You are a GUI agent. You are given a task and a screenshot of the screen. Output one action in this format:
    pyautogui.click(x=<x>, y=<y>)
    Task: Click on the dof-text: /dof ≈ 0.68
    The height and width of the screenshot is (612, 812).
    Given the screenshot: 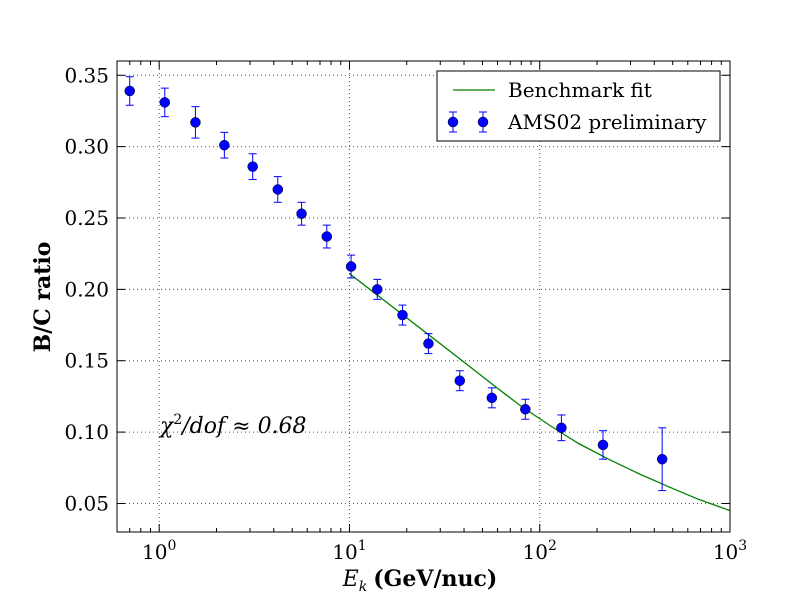 What is the action you would take?
    pyautogui.click(x=243, y=426)
    